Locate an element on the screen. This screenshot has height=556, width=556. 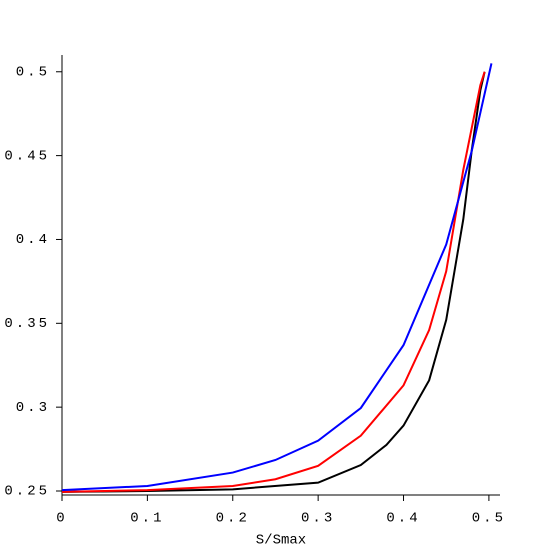
y-tick-label: 0.45 is located at coordinates (27, 156).